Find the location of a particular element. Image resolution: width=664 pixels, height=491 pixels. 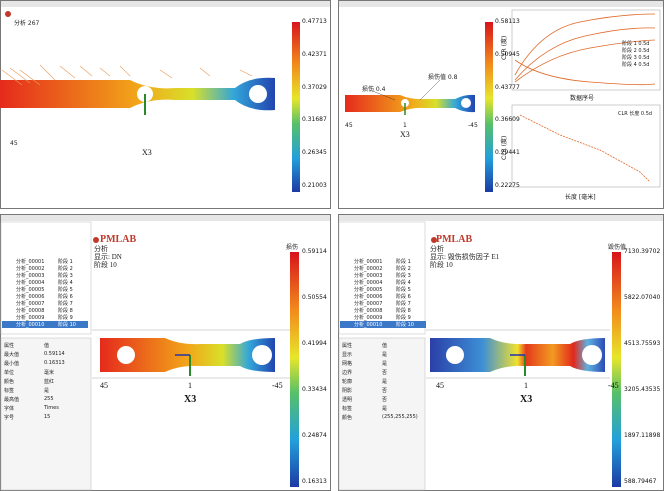

property-cell: 阴影 is located at coordinates (347, 391).